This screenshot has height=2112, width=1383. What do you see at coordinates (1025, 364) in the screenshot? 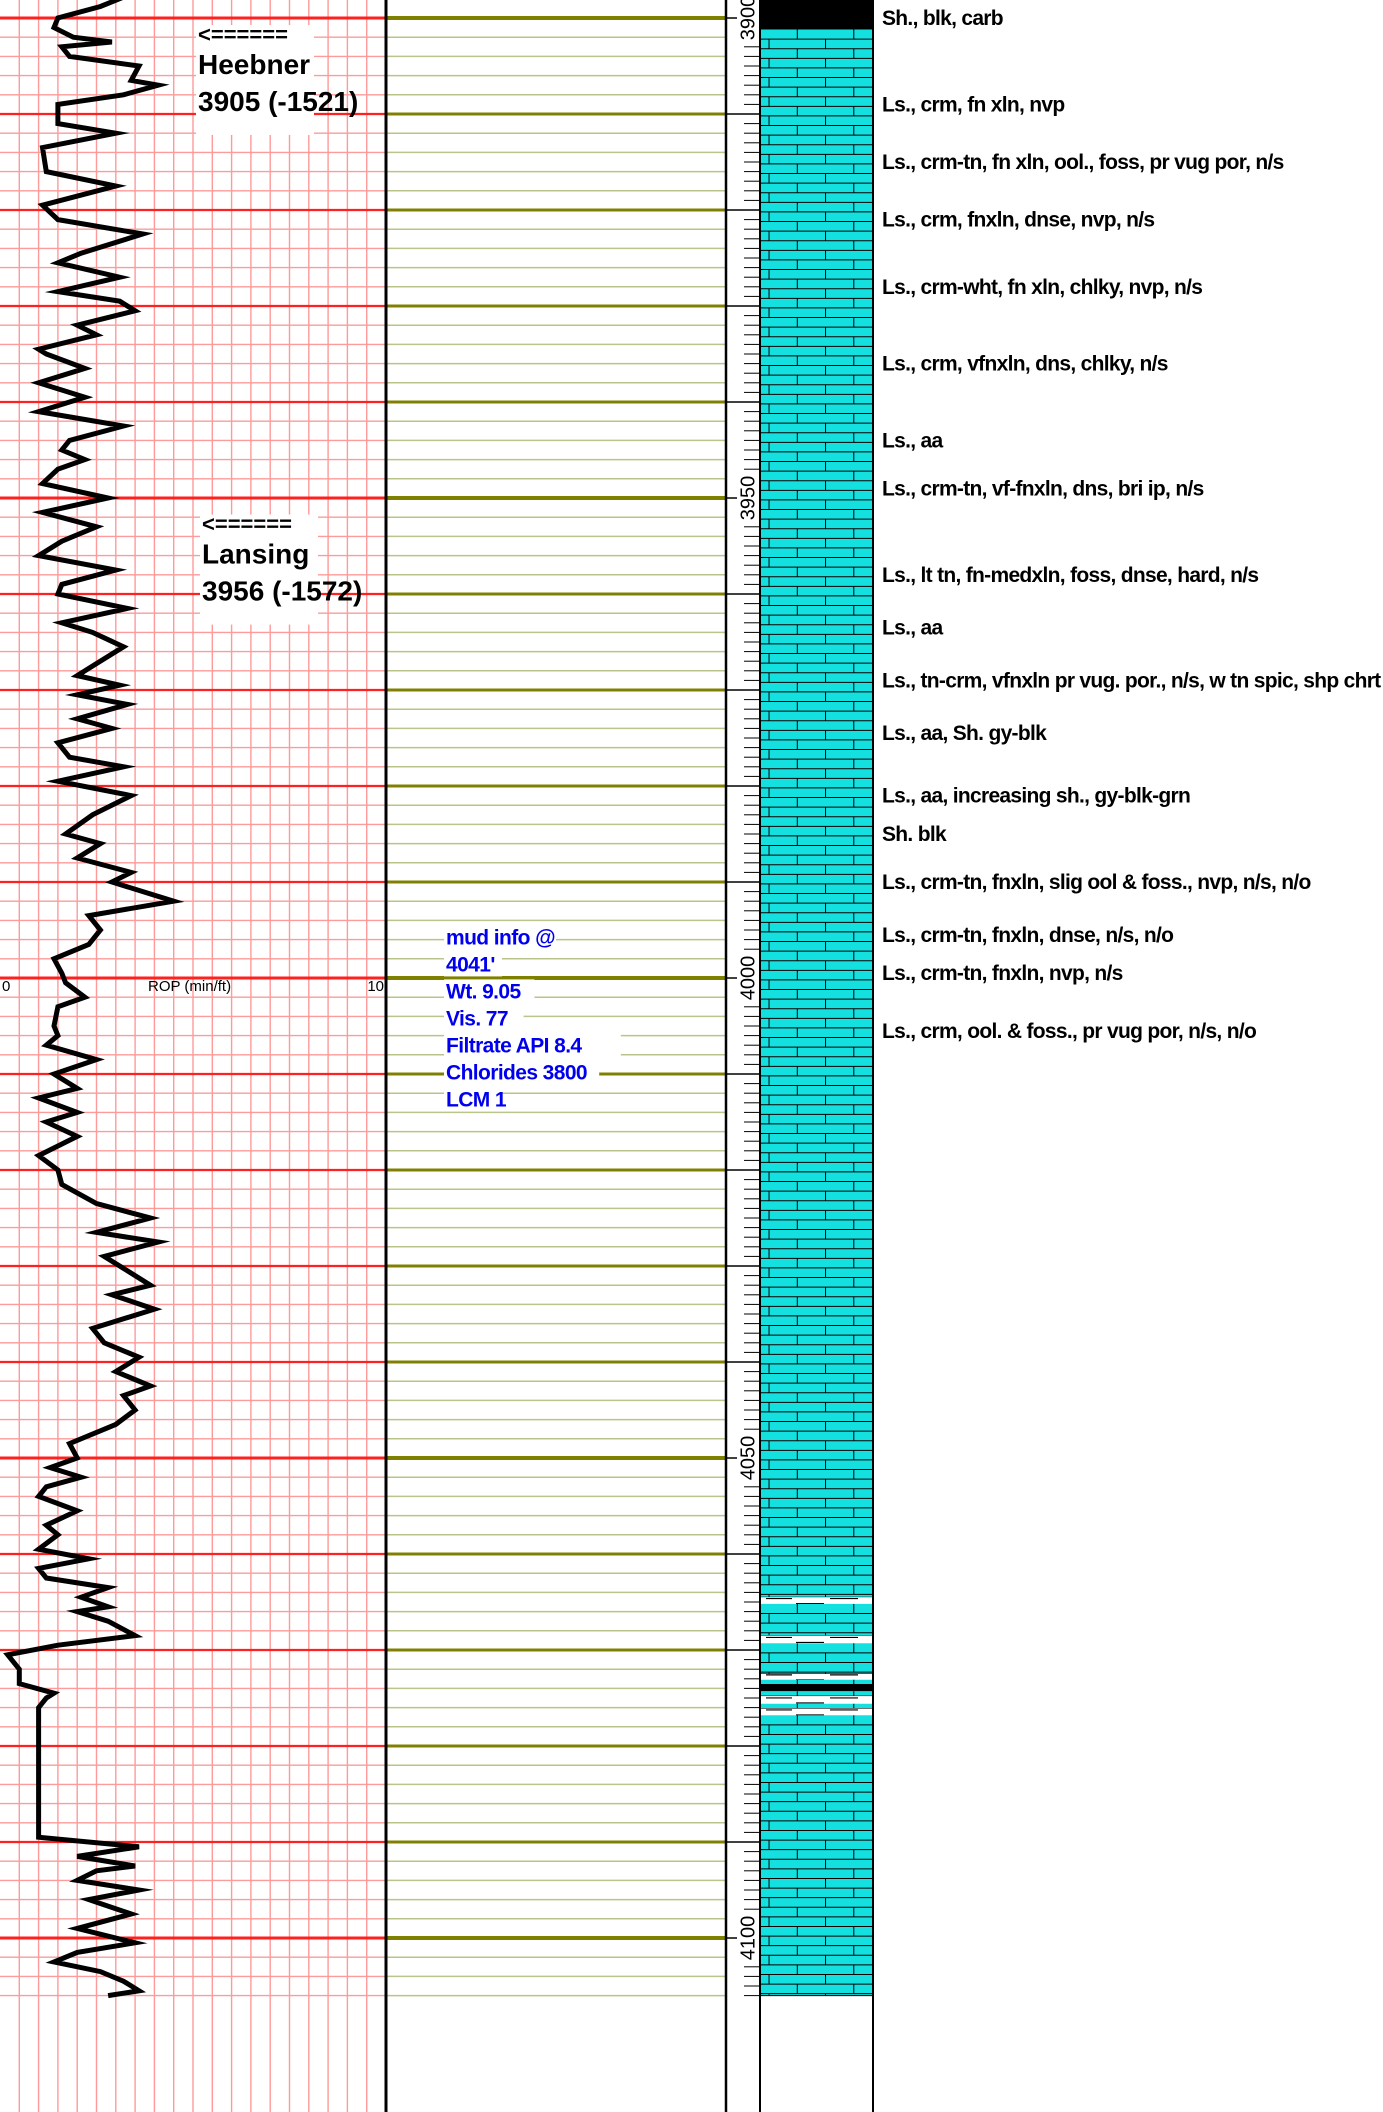
I see `lithology-description: Ls., crm, vfnxln, dns, chlky, n/s` at bounding box center [1025, 364].